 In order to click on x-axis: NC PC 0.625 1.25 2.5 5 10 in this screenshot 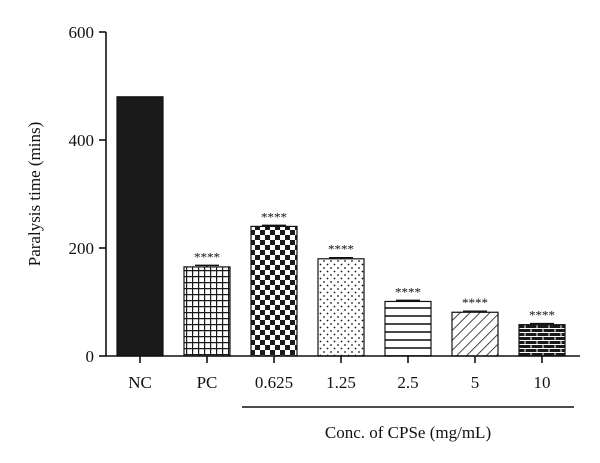, I will do `click(343, 373)`.